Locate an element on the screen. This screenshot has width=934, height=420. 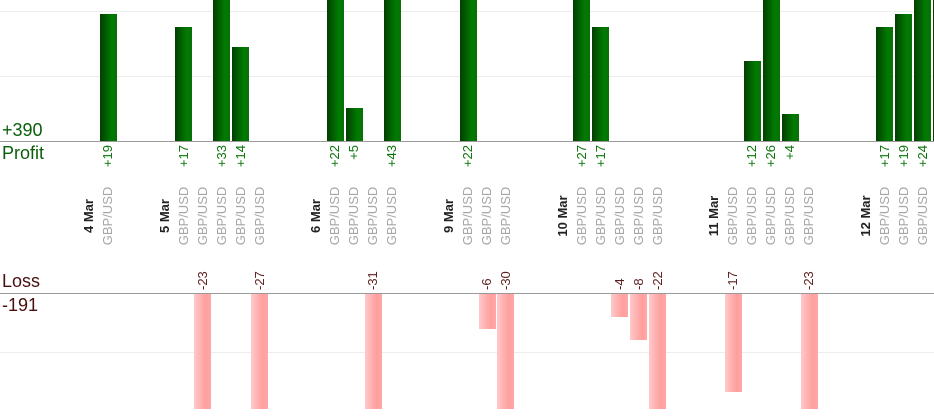
profit-value-label: +26 is located at coordinates (771, 156).